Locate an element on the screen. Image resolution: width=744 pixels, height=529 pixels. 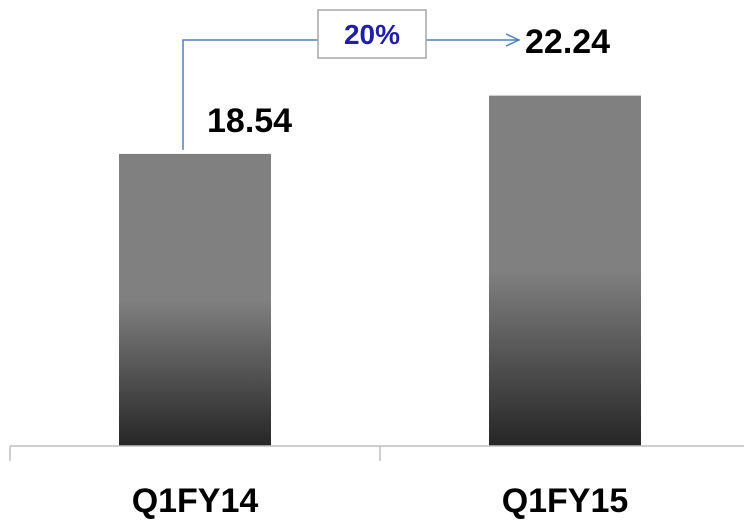
x-axis is located at coordinates (376, 453).